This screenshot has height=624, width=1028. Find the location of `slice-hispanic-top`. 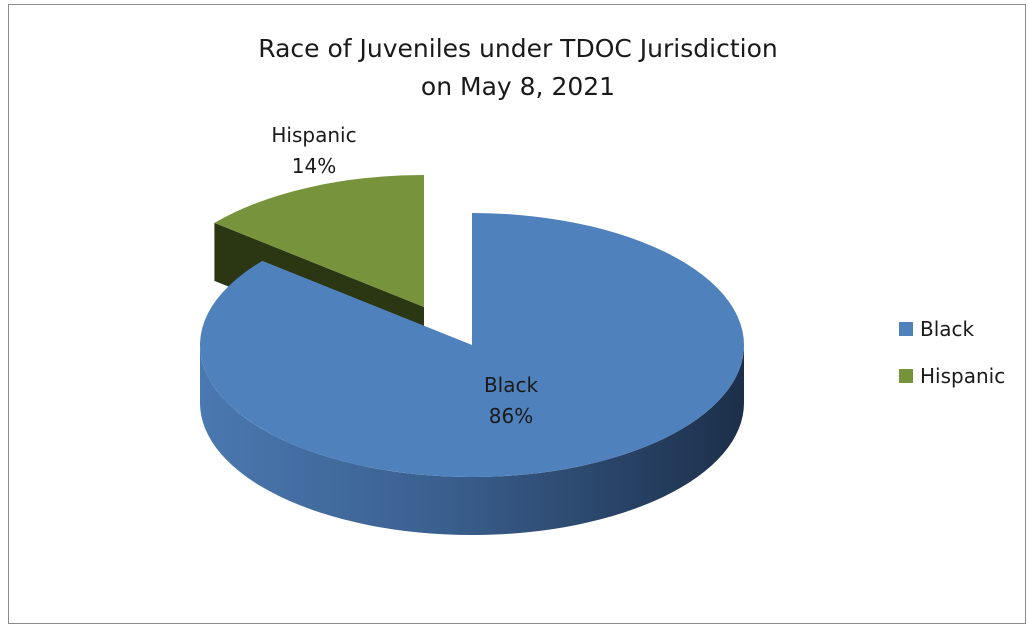

slice-hispanic-top is located at coordinates (319, 241).